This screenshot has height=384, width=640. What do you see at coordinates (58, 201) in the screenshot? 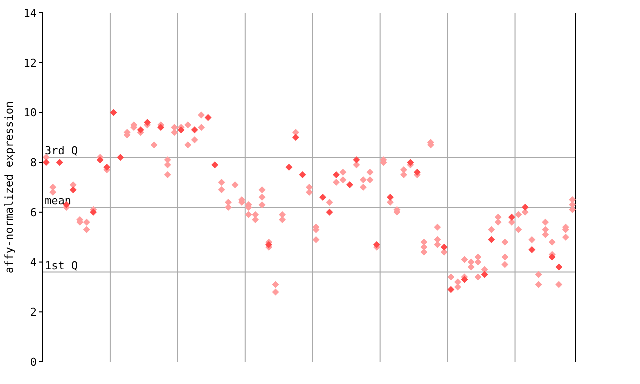
I see `ref-line-label: mean` at bounding box center [58, 201].